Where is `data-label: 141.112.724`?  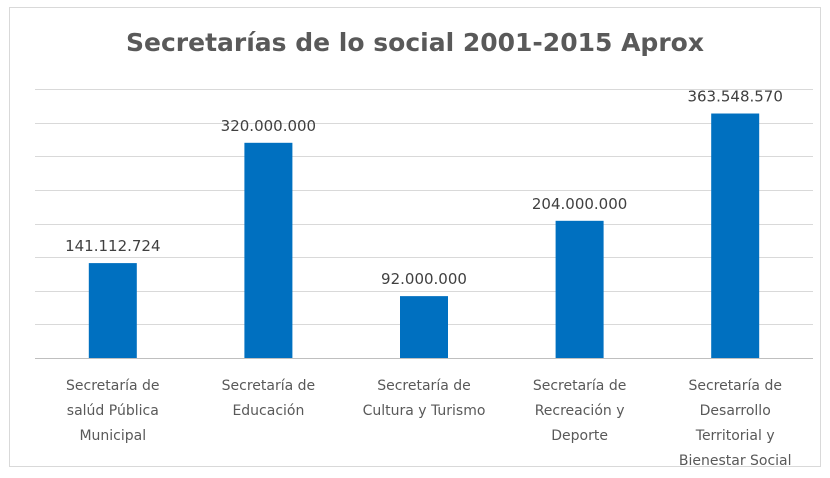 data-label: 141.112.724 is located at coordinates (112, 246).